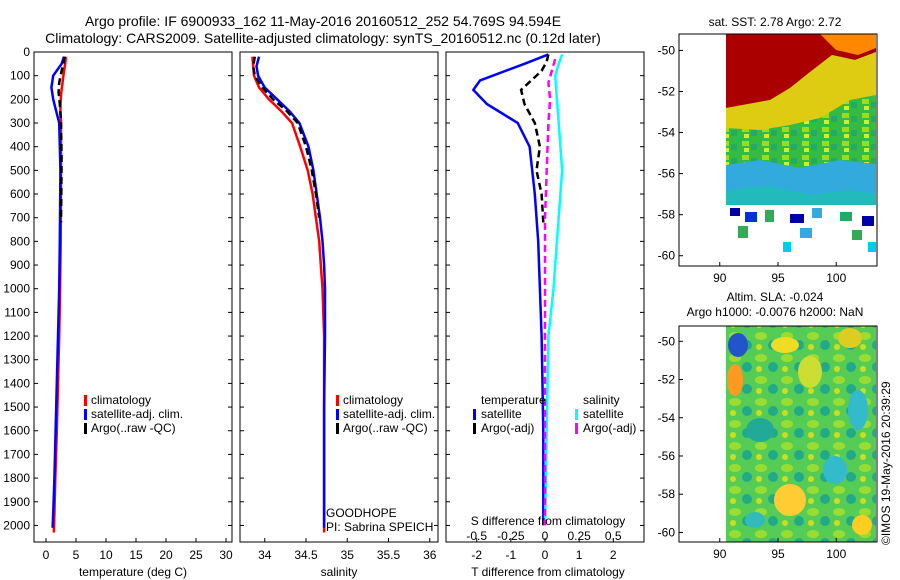  I want to click on legend-label-s-argo: Argo(-adj), so click(609, 428).